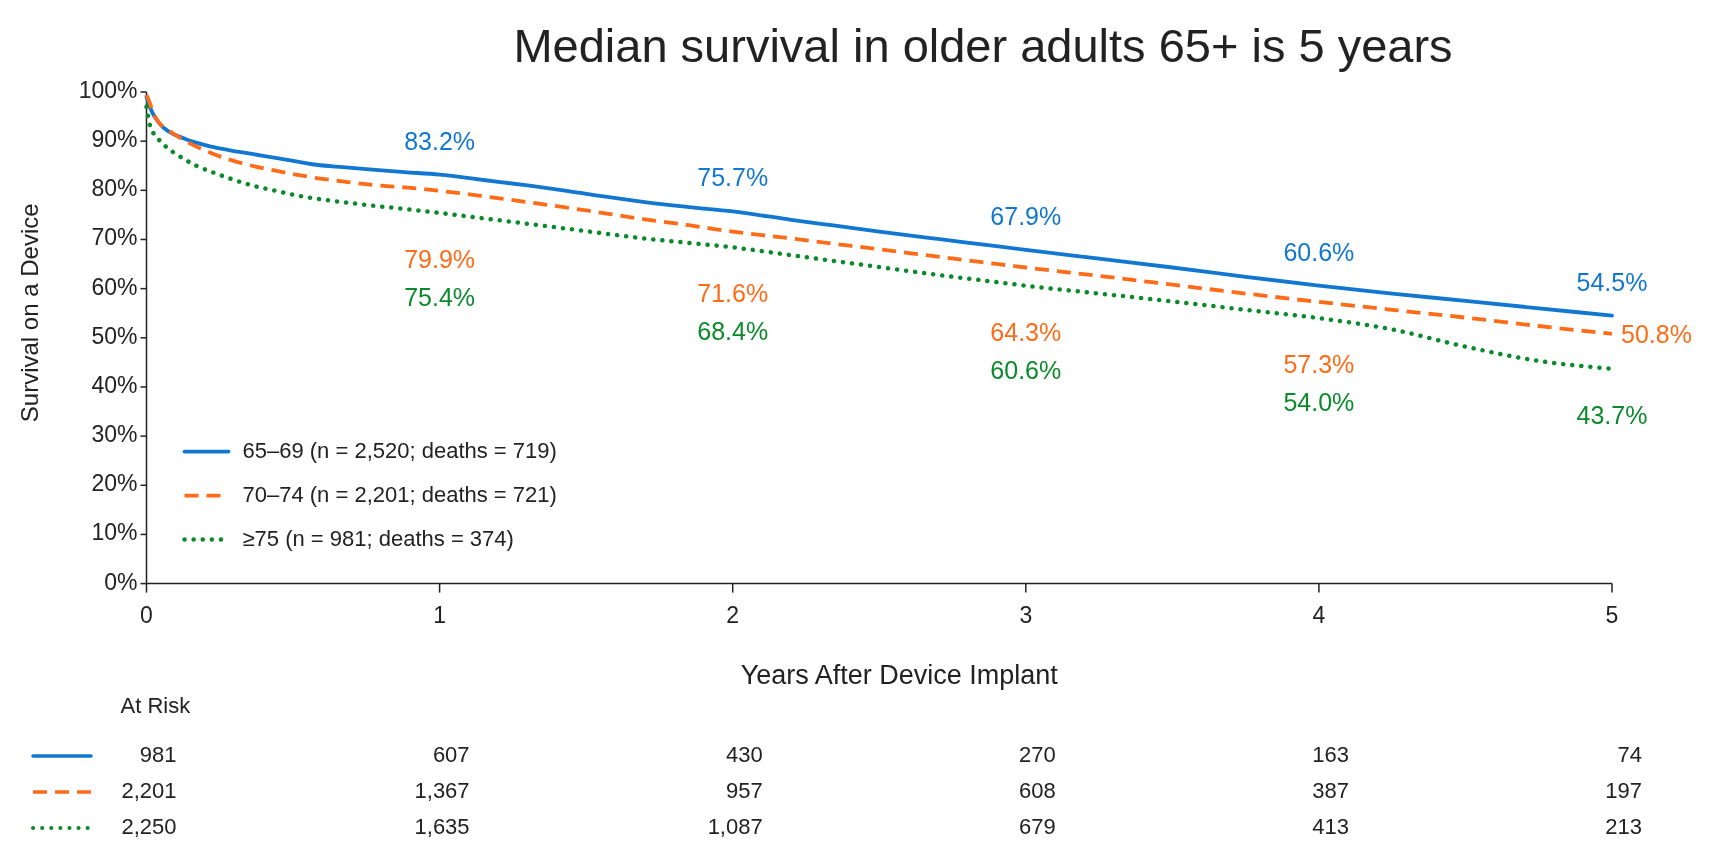 This screenshot has width=1718, height=858. Describe the element at coordinates (440, 296) in the screenshot. I see `data-label: 75.4%` at that location.